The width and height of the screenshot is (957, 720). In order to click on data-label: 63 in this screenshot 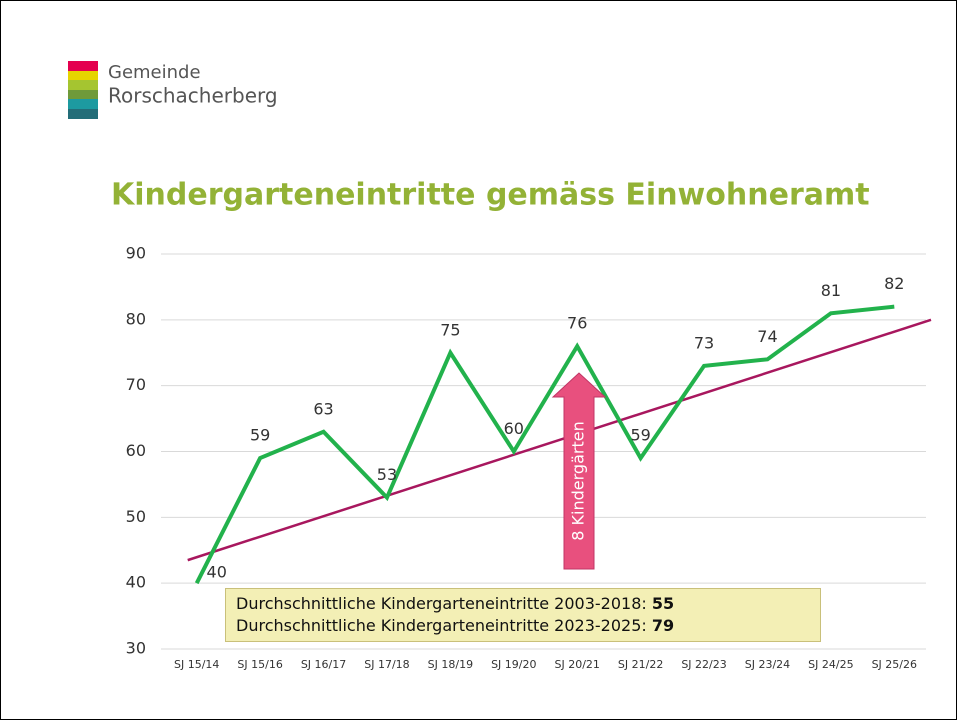, I will do `click(323, 408)`.